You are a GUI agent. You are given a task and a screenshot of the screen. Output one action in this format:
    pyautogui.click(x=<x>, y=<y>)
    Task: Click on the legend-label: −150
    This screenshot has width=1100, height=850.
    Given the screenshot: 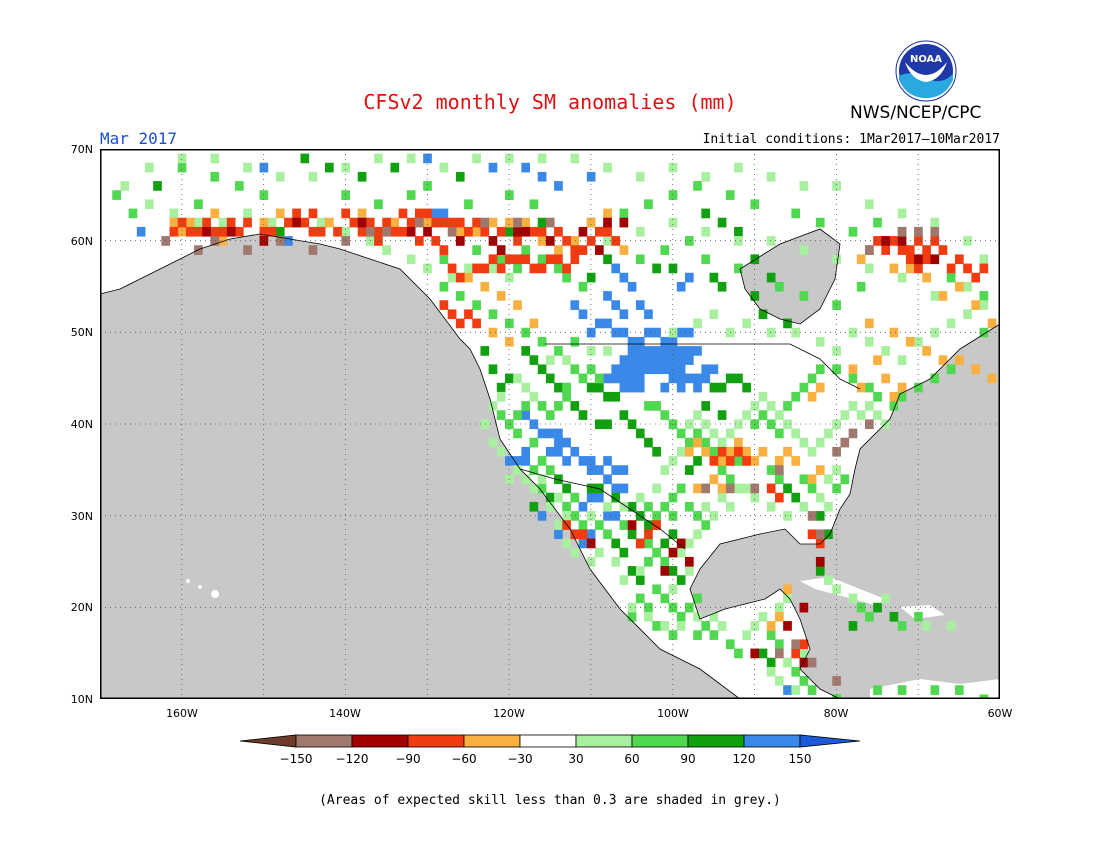 What is the action you would take?
    pyautogui.click(x=296, y=759)
    